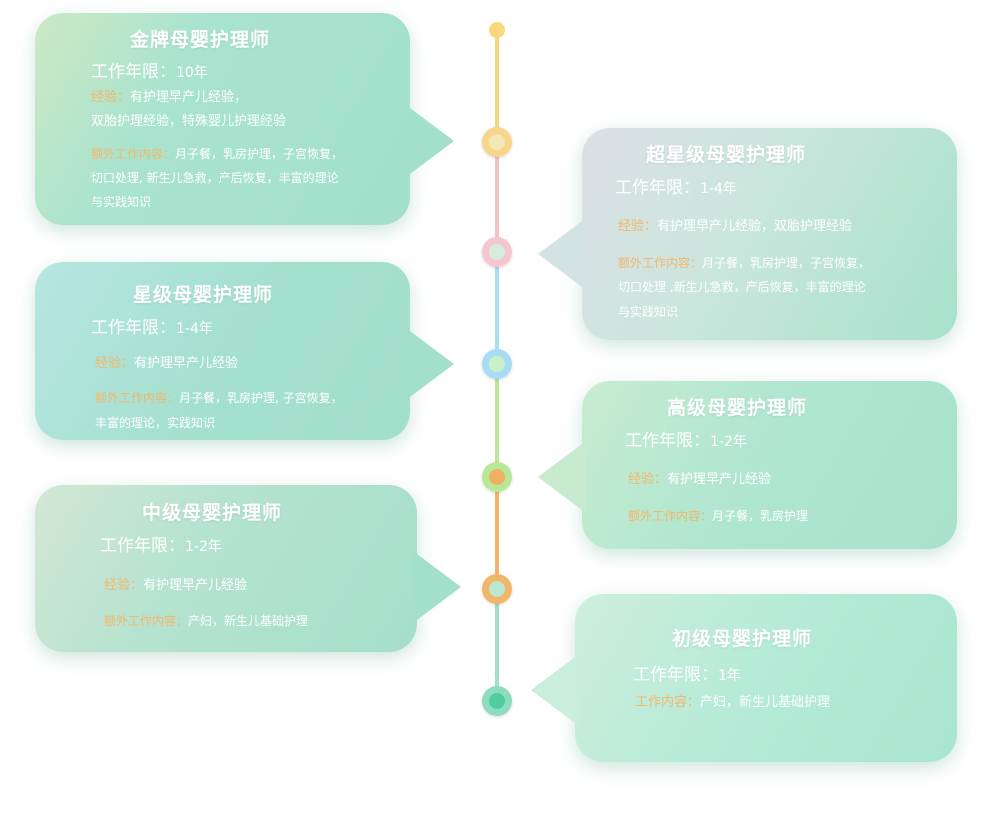 Image resolution: width=991 pixels, height=818 pixels. Describe the element at coordinates (733, 702) in the screenshot. I see `work-content-line: 工作内容：产妇，新生儿基础护理` at that location.